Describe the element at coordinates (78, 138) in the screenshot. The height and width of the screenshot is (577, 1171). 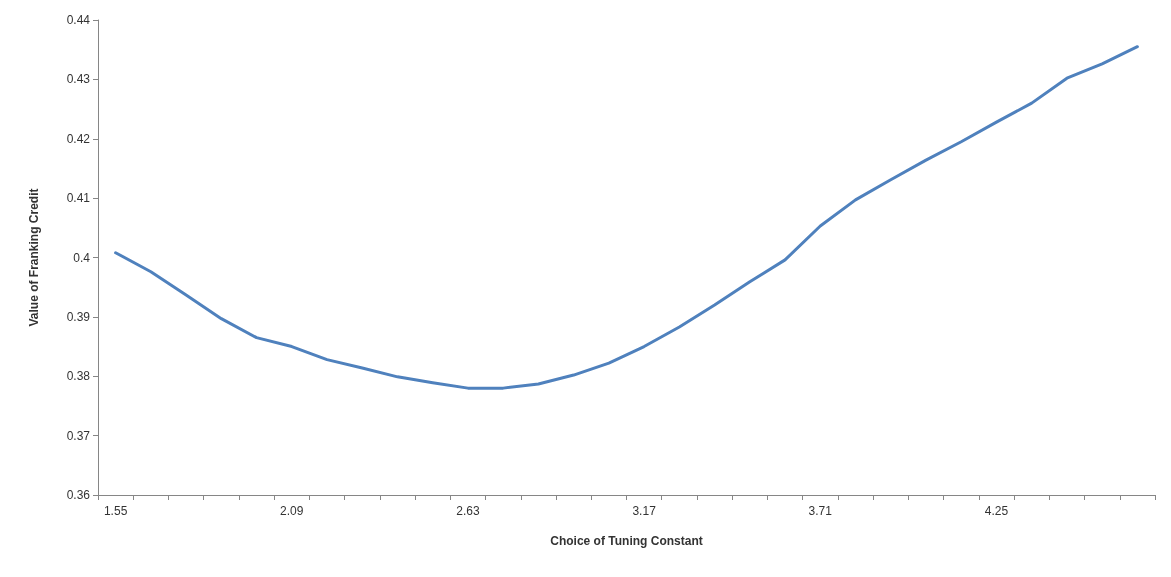
I see `y-tick-label: 0.42` at that location.